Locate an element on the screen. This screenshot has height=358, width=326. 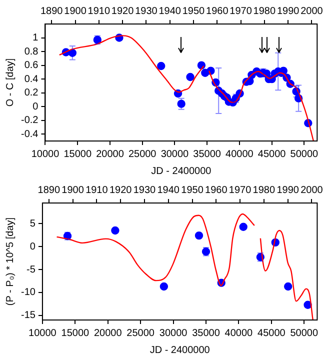
y-tick-label: -0.2 is located at coordinates (29, 120).